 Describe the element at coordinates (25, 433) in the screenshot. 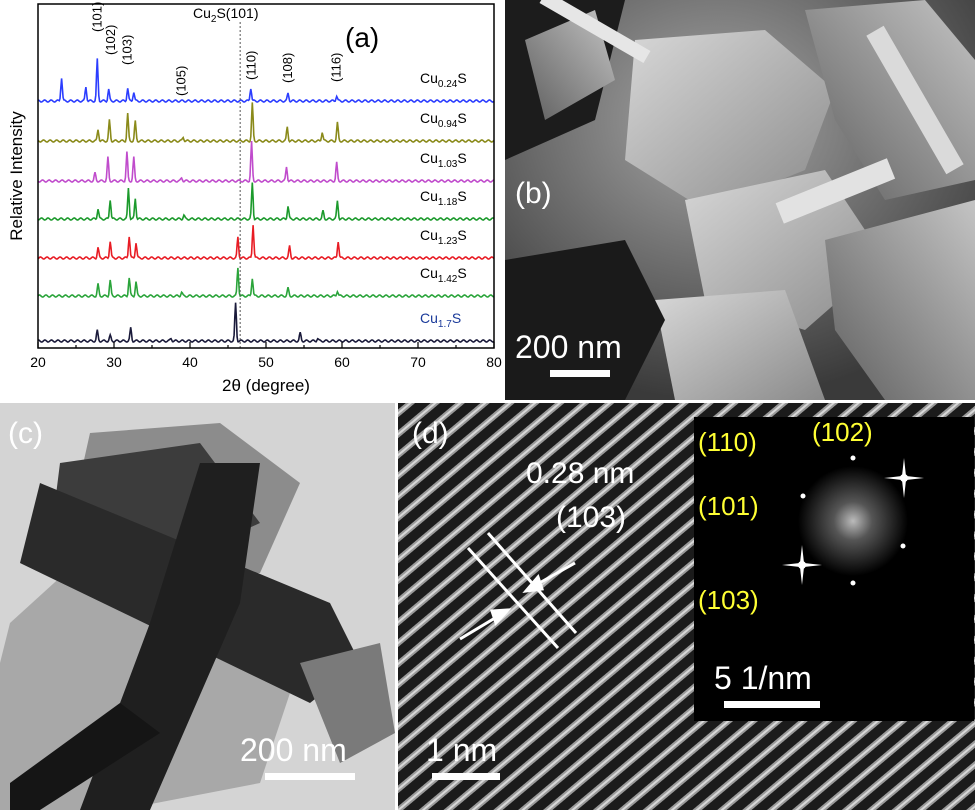

I see `panel-label-c: (c)` at that location.